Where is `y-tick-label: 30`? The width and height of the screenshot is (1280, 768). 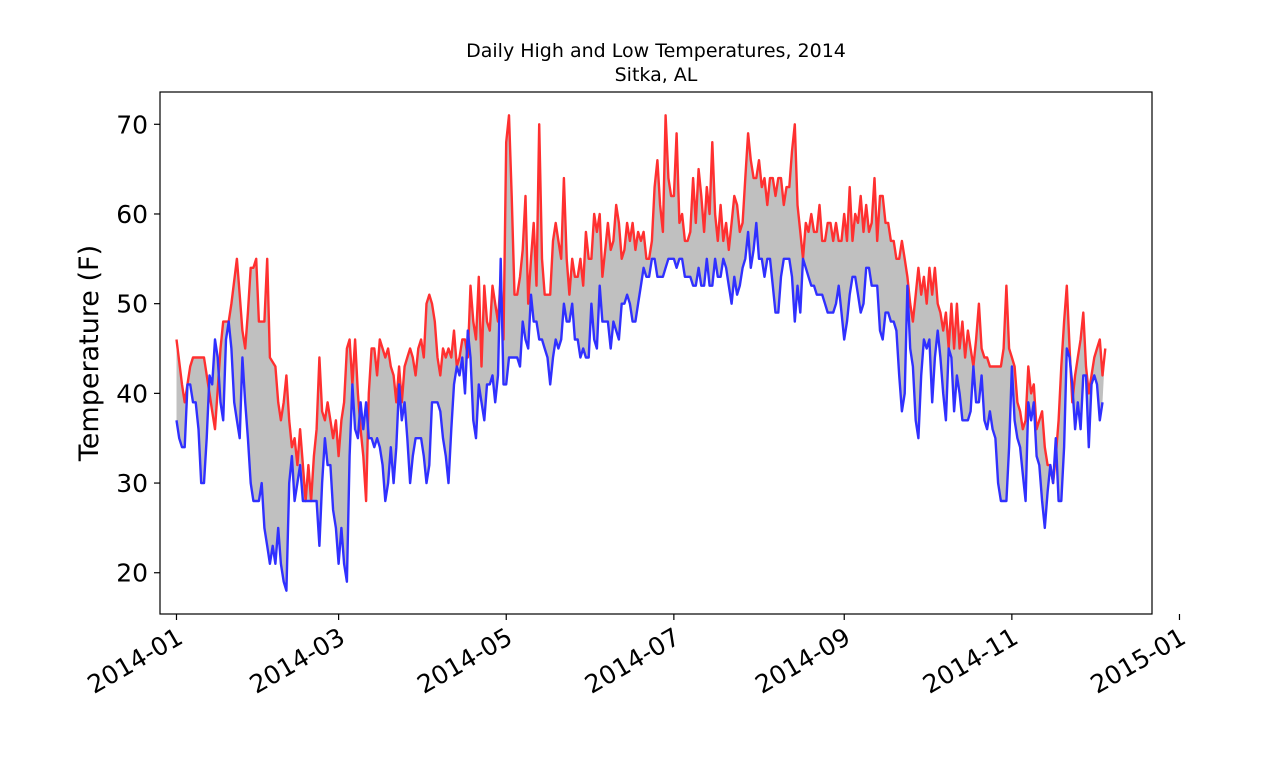
y-tick-label: 30 is located at coordinates (132, 483).